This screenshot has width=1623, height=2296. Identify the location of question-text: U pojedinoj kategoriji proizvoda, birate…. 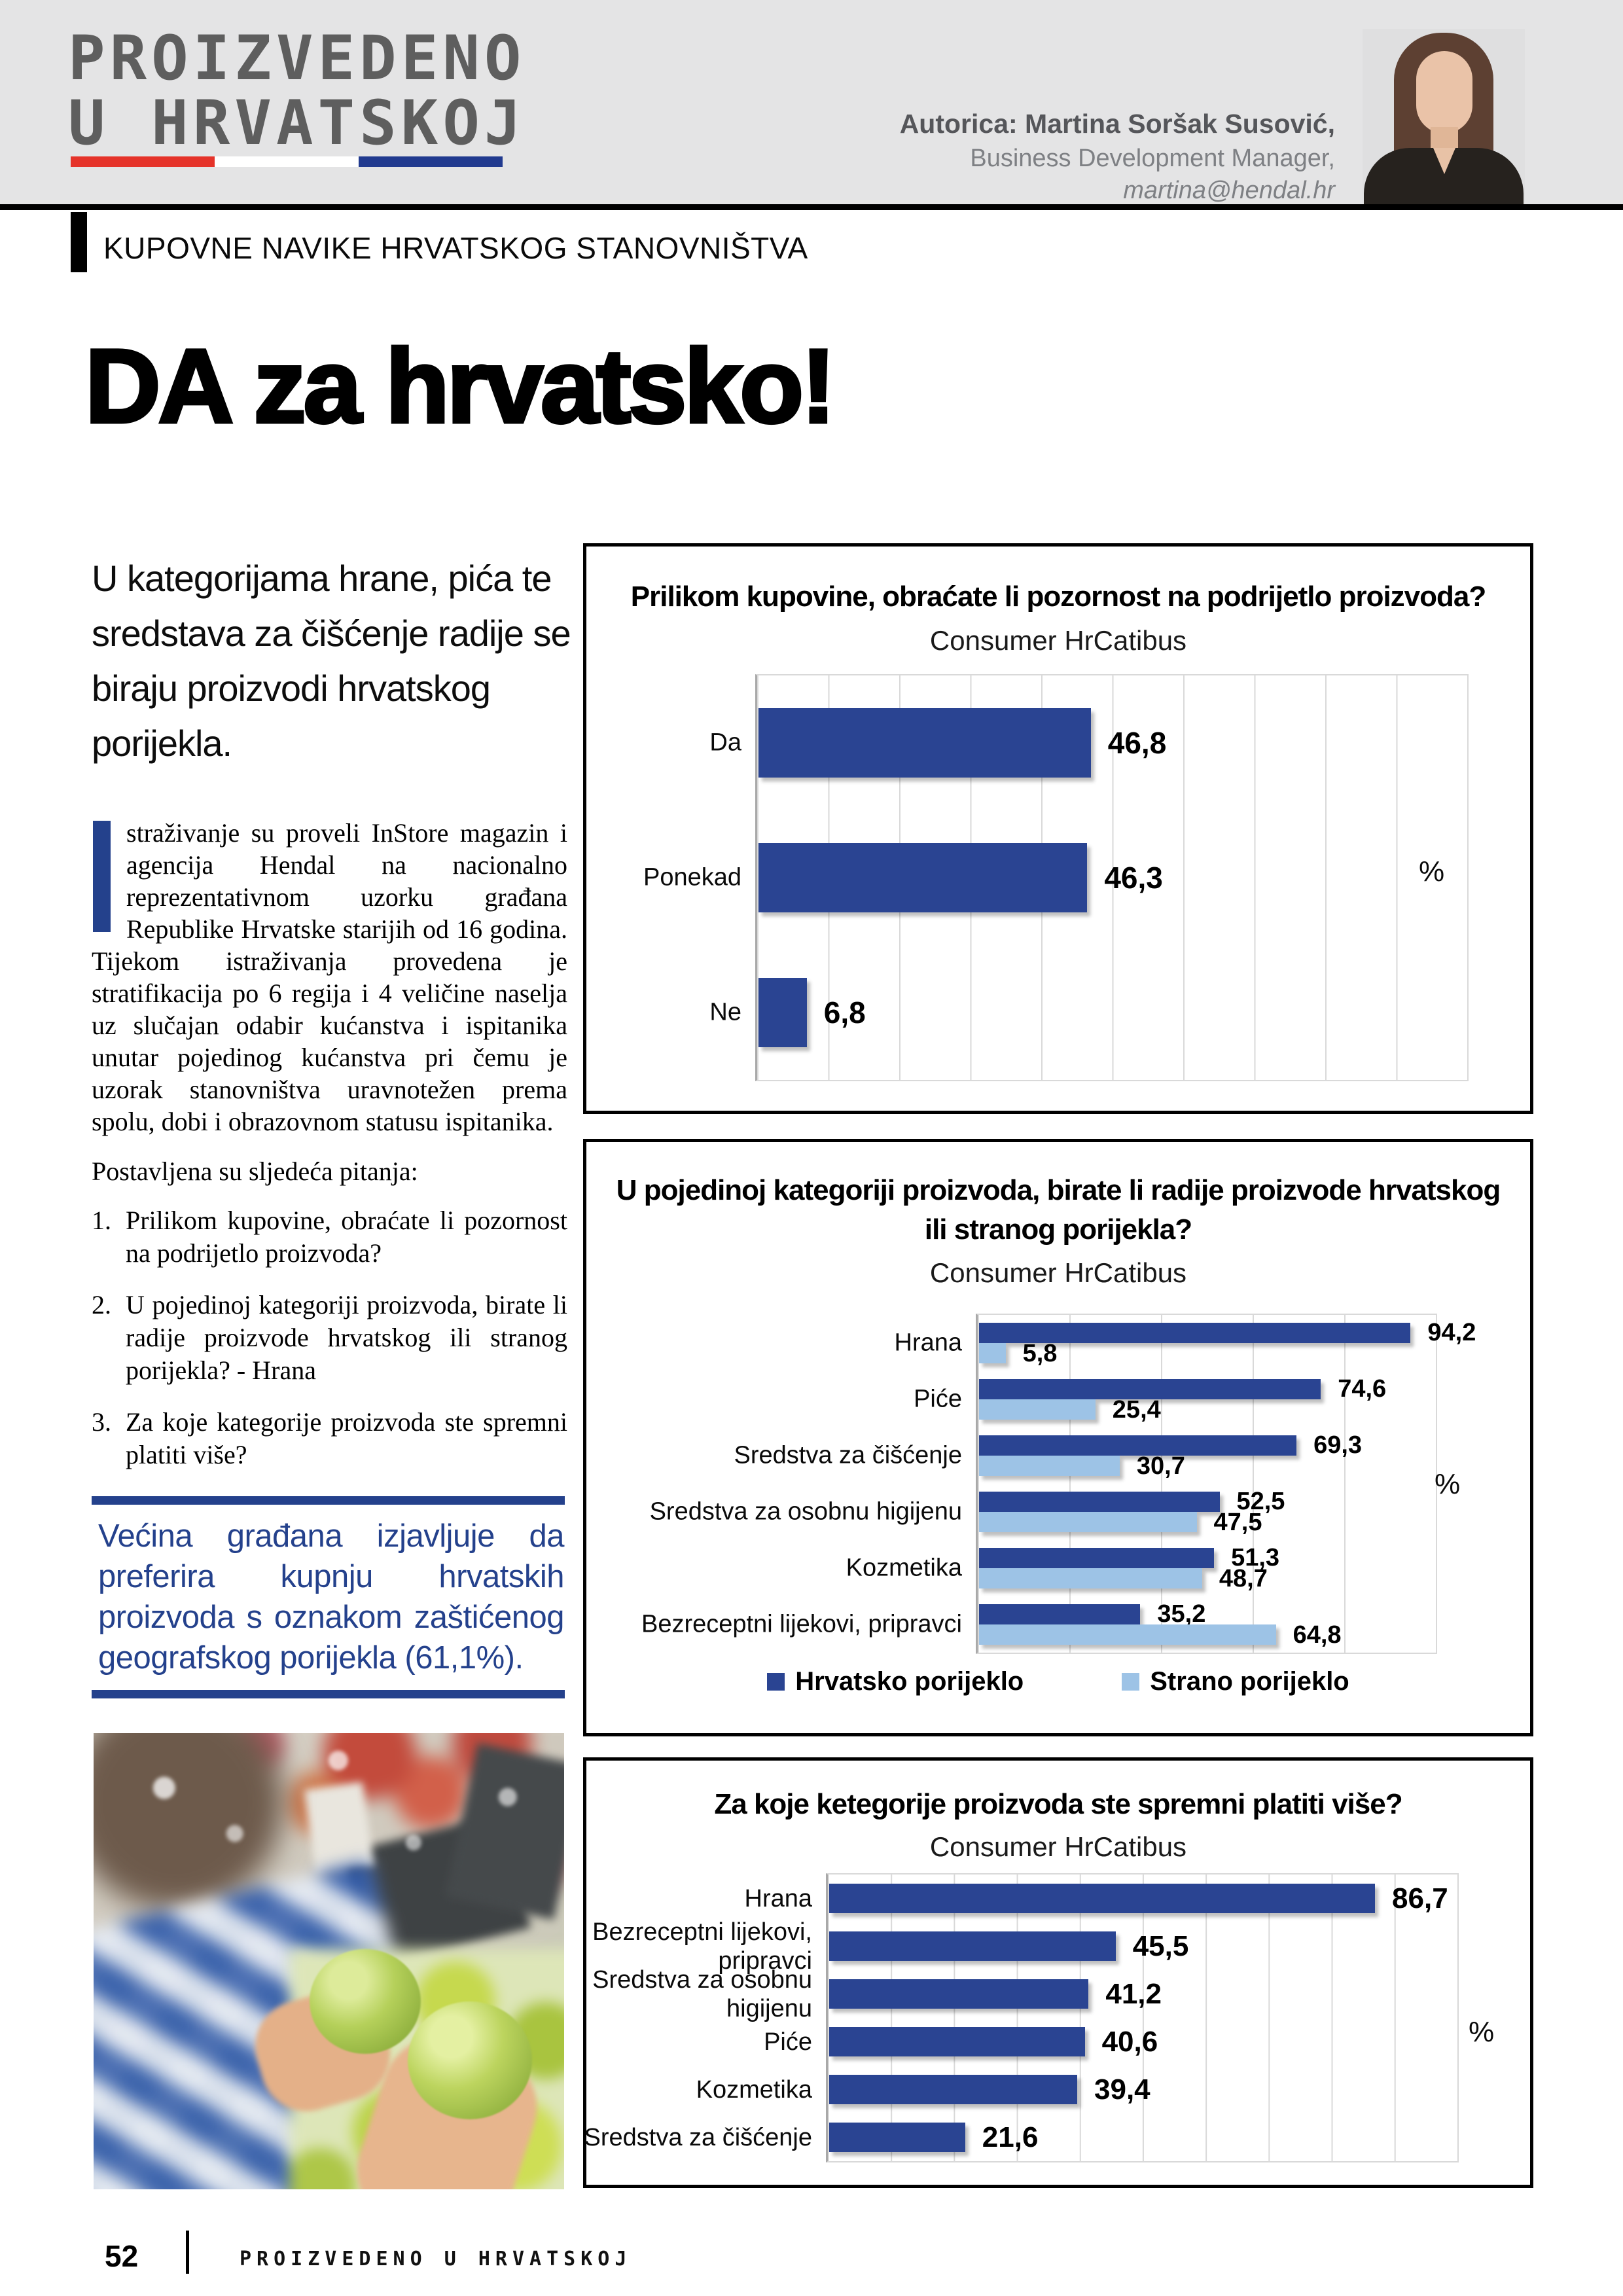
(346, 1337).